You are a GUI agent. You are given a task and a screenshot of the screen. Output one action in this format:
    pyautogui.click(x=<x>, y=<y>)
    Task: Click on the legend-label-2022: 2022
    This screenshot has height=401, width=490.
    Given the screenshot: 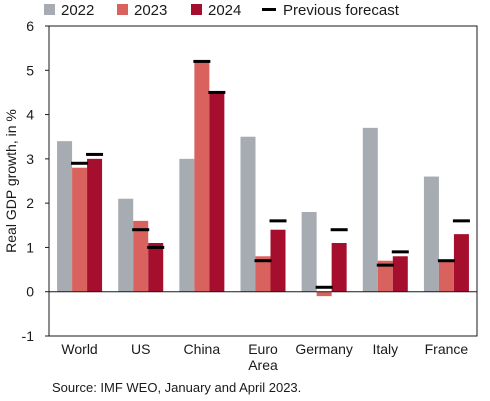 What is the action you would take?
    pyautogui.click(x=77, y=10)
    